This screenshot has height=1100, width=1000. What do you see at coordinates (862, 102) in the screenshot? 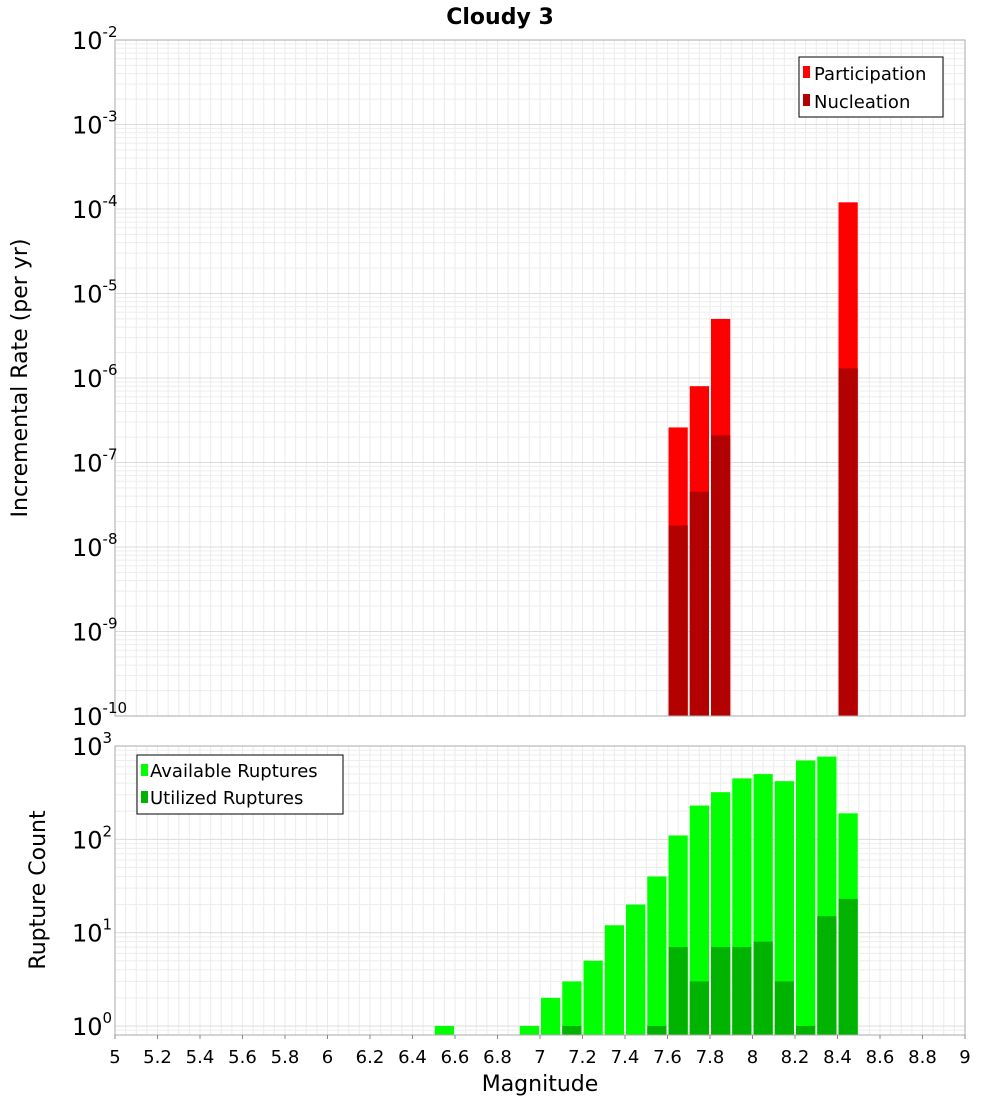
I see `legend-label-nucleation: Nucleation` at bounding box center [862, 102].